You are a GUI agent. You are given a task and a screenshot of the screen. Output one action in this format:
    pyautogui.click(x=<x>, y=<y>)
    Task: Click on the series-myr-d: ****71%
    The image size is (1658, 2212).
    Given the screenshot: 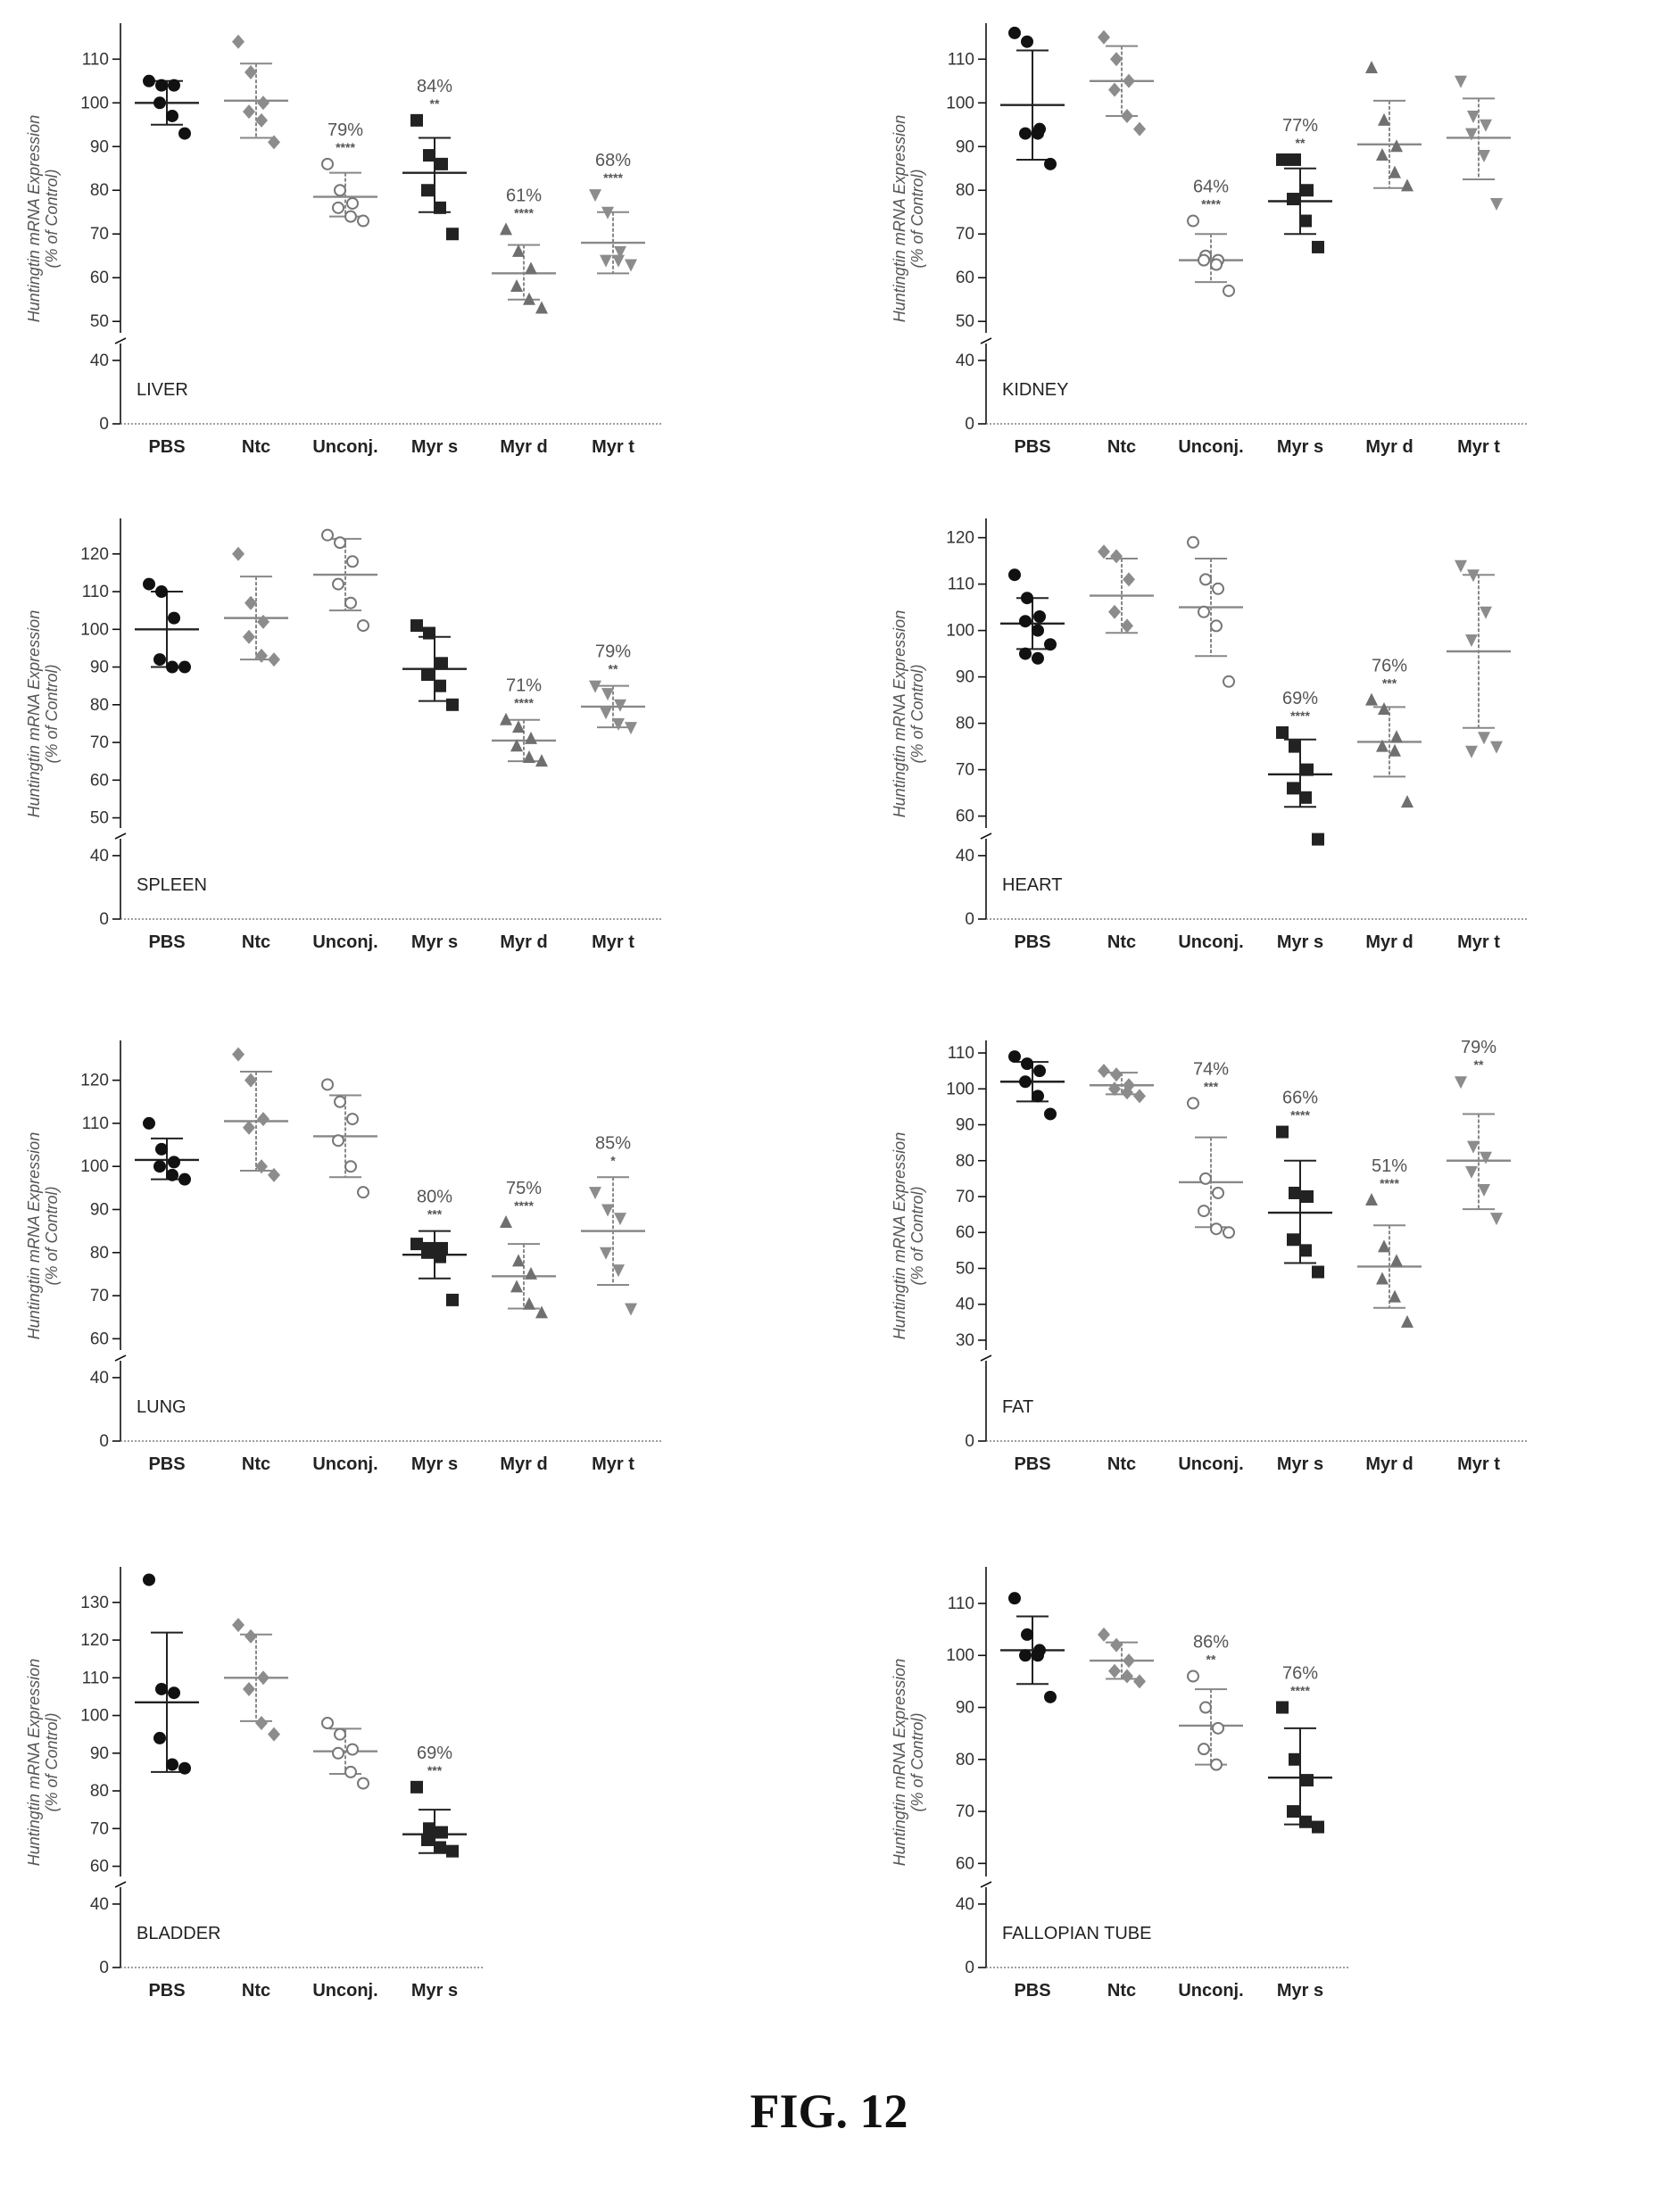 What is the action you would take?
    pyautogui.click(x=524, y=722)
    